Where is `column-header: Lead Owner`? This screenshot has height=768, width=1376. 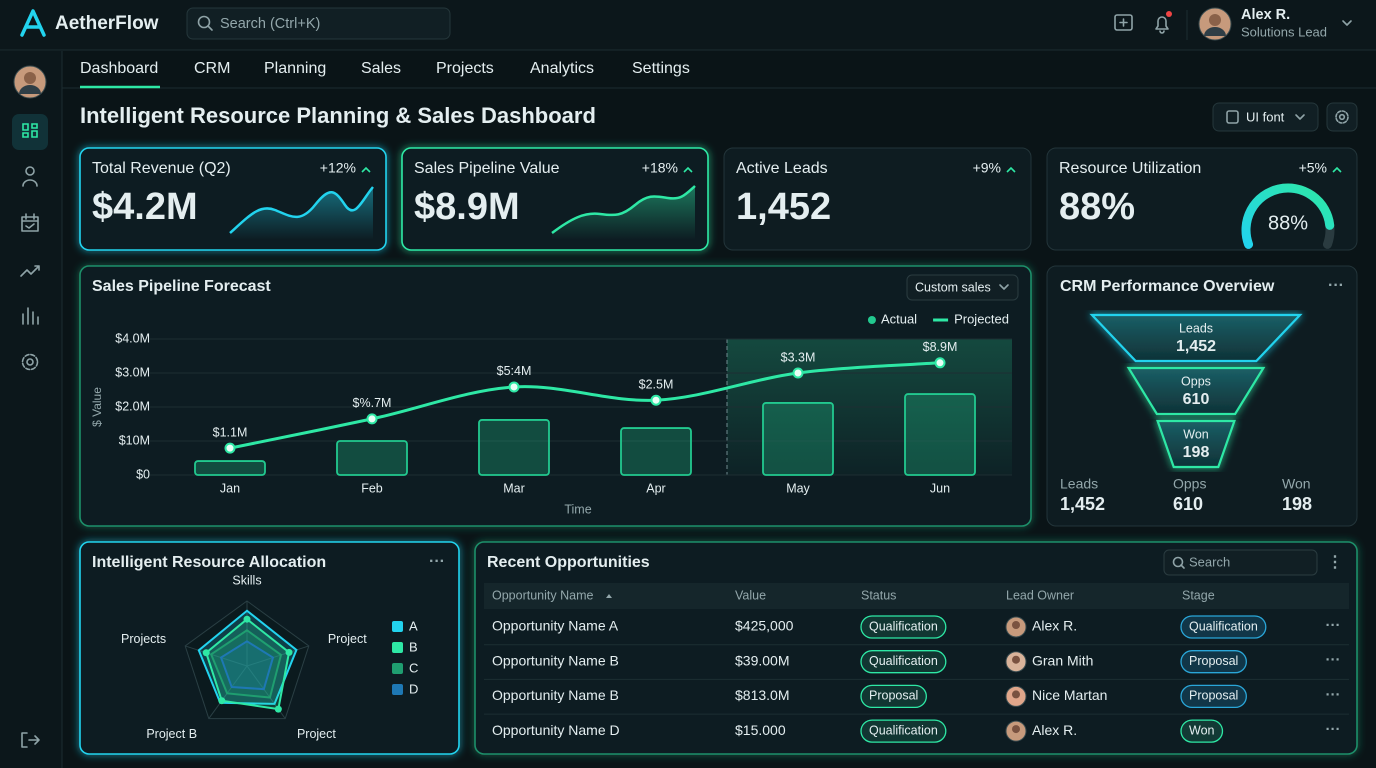
column-header: Lead Owner is located at coordinates (1040, 595).